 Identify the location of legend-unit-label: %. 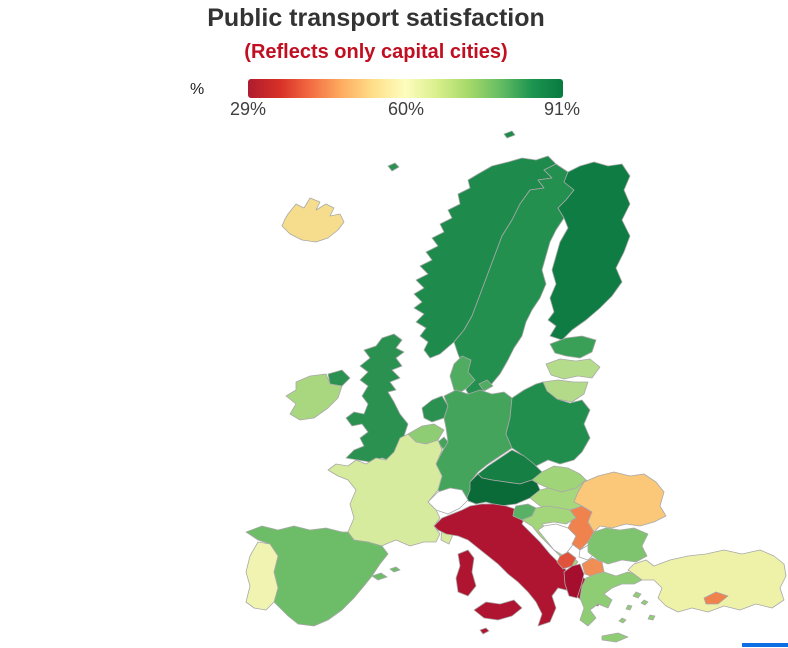
(197, 89).